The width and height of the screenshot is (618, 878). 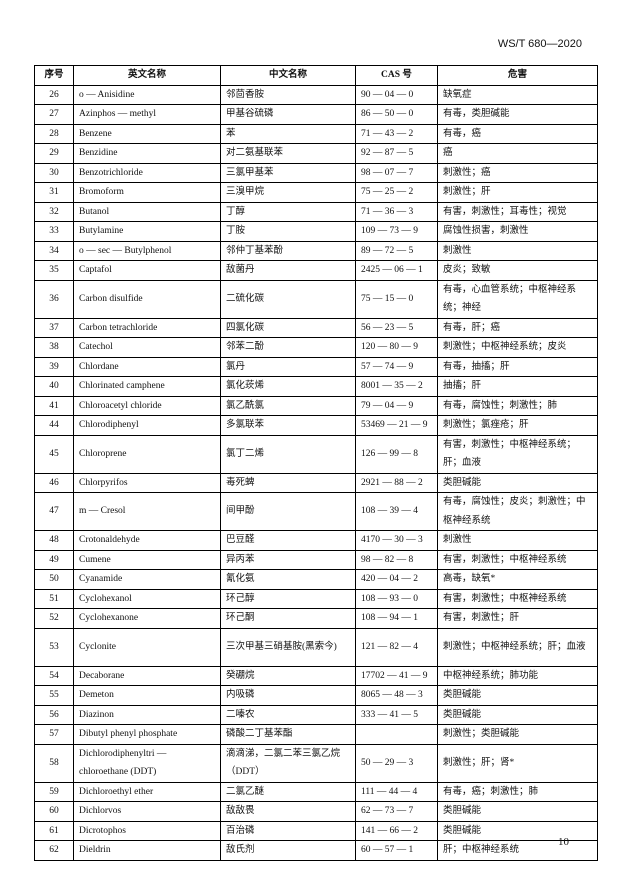 I want to click on col-chinese-name-cell: 敌氏剂, so click(x=288, y=850).